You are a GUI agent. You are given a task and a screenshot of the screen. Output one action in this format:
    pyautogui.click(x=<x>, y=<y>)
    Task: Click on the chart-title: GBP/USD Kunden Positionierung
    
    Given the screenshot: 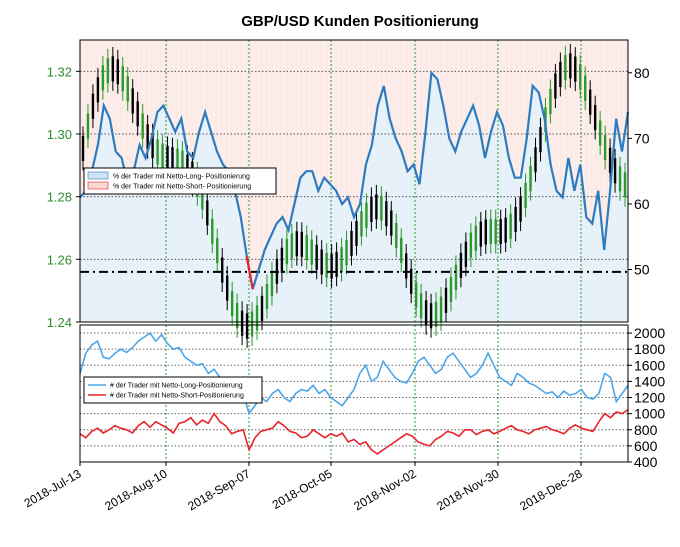 What is the action you would take?
    pyautogui.click(x=360, y=21)
    